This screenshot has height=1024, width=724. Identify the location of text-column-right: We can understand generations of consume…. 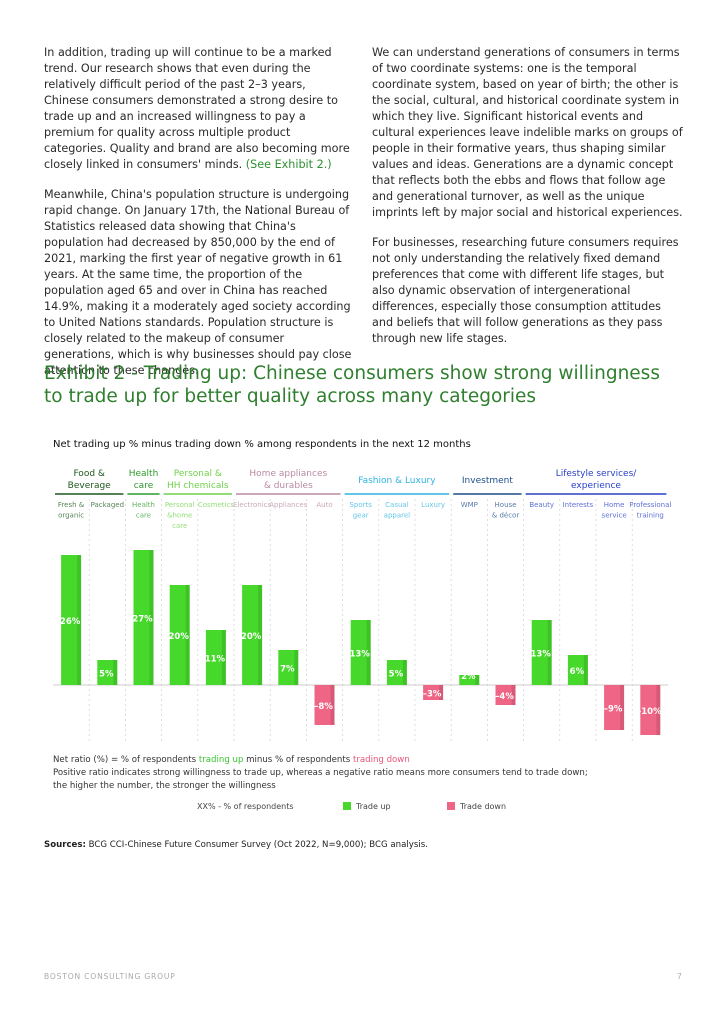
(528, 203).